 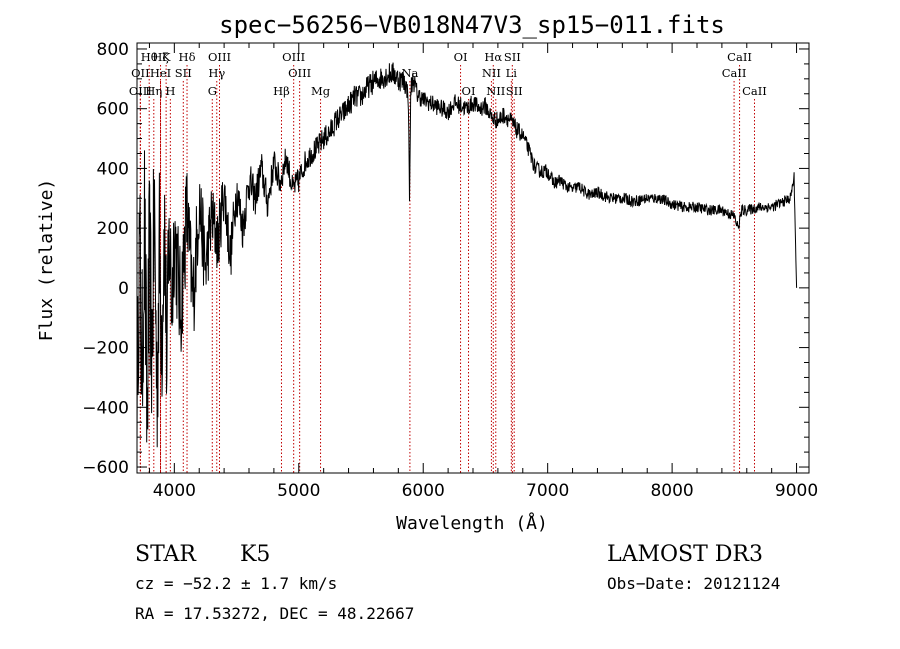 What do you see at coordinates (274, 613) in the screenshot?
I see `coordinates: RA = 17.53272, DEC = 48.22667` at bounding box center [274, 613].